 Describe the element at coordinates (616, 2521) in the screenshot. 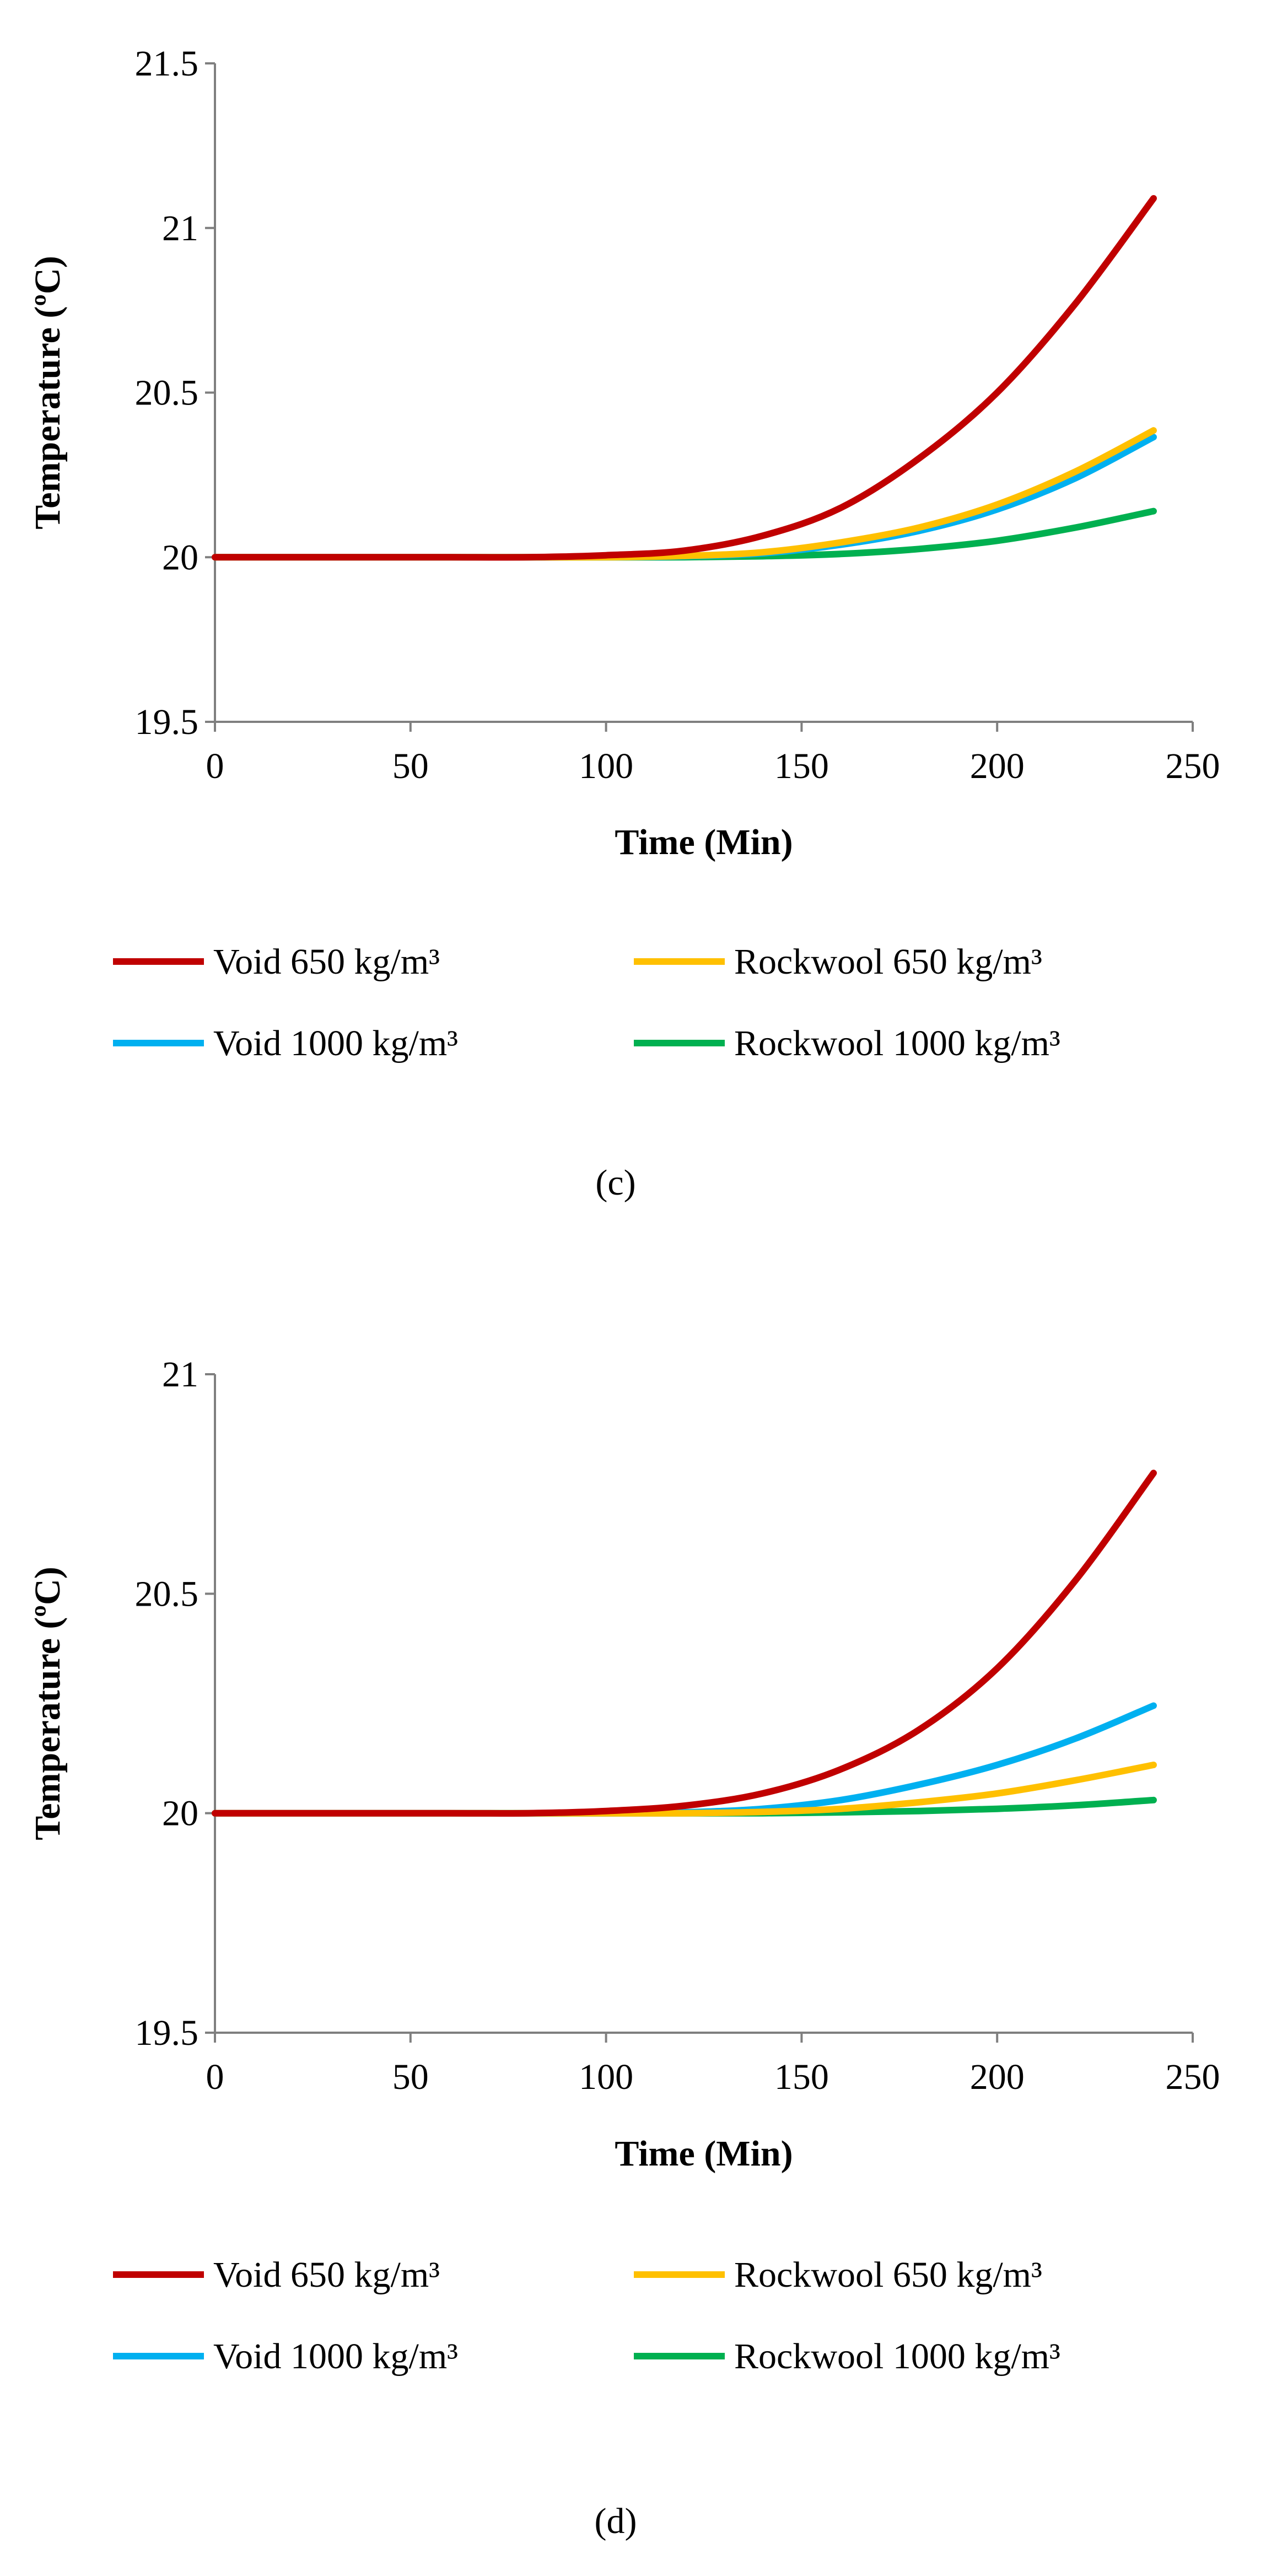

I see `panel-label: (d)` at that location.